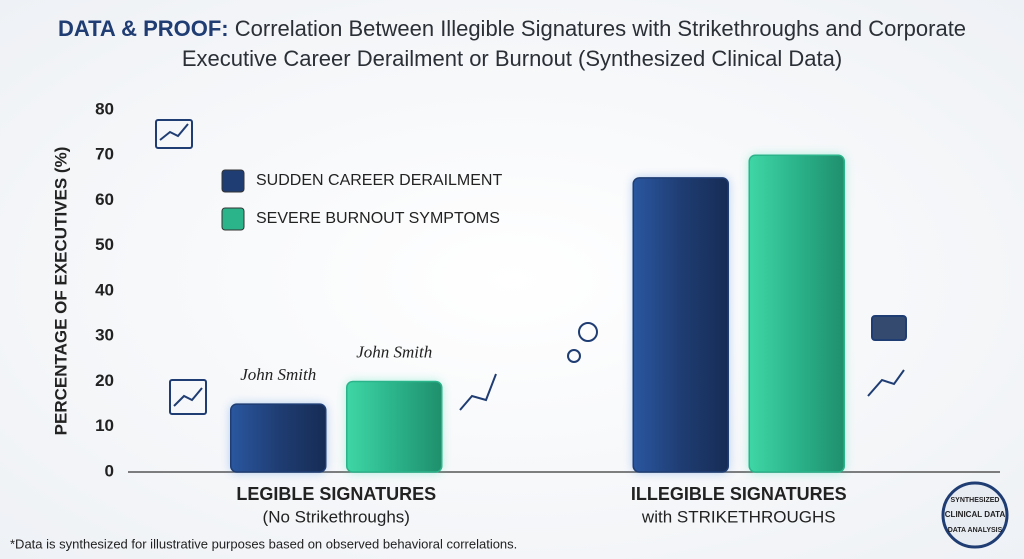  I want to click on x-tick-label: ILLEGIBLE SIGNATURES, so click(739, 494).